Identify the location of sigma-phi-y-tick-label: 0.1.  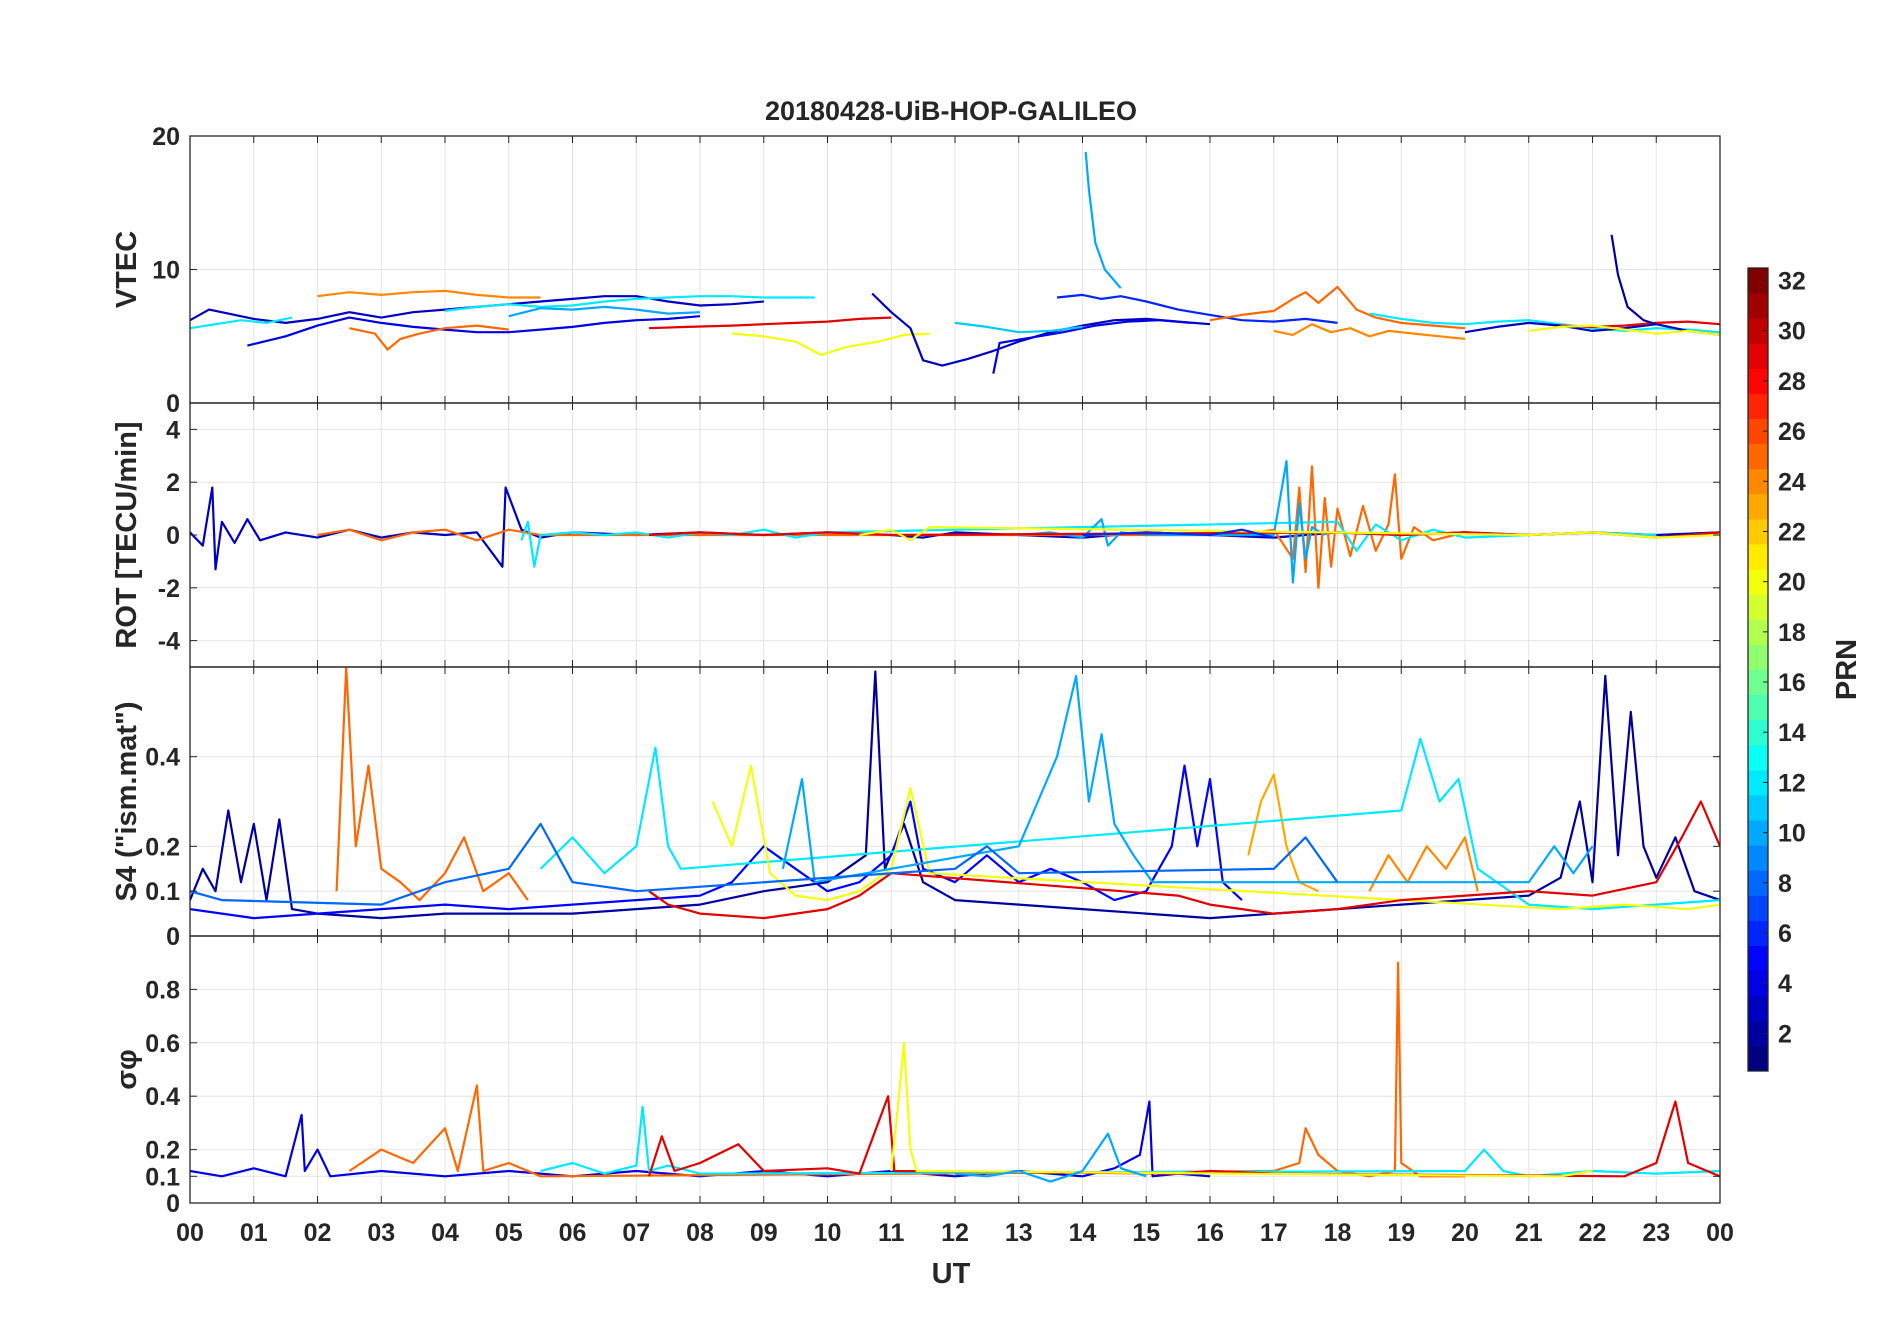
(162, 1177).